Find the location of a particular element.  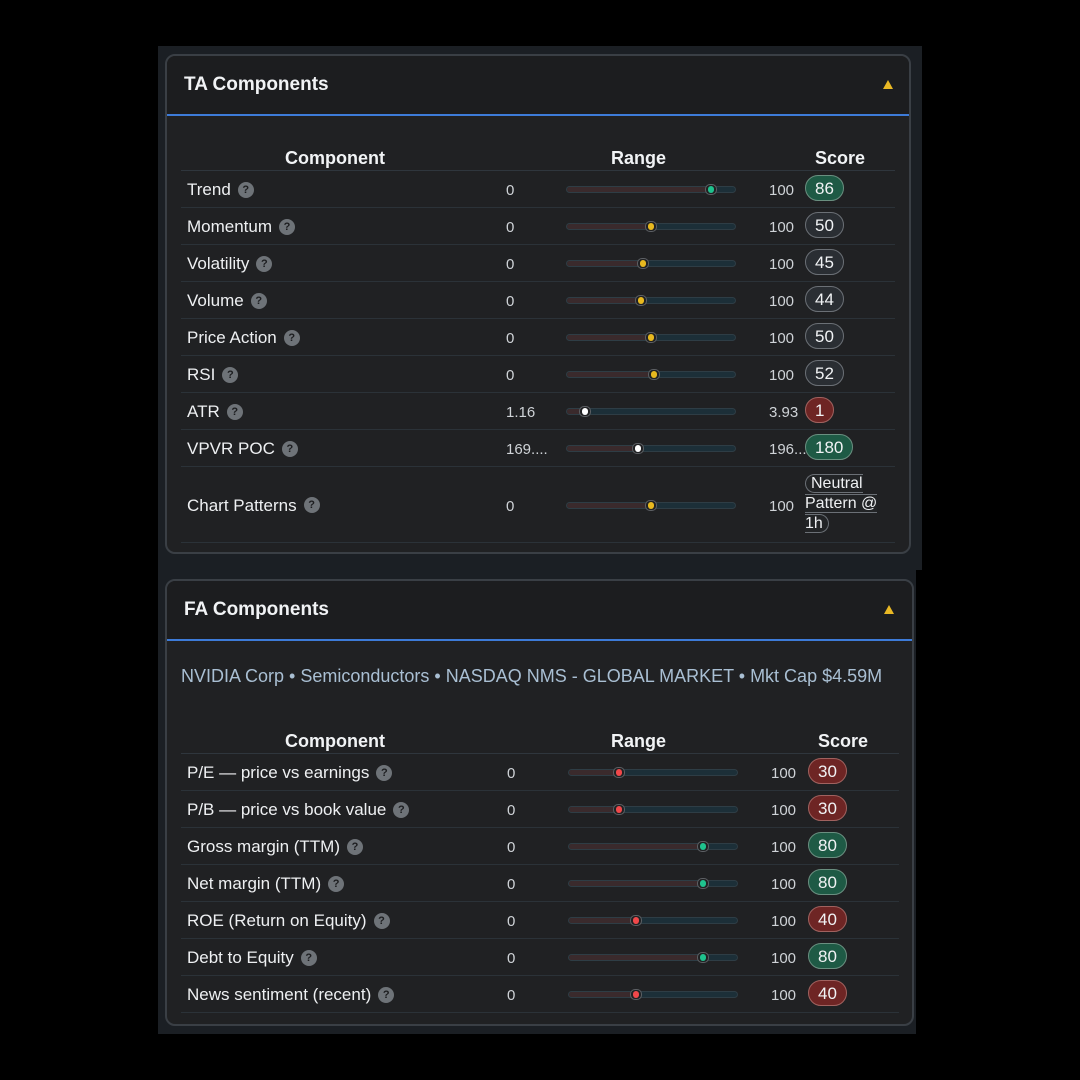

score-badge: 30 is located at coordinates (827, 808).